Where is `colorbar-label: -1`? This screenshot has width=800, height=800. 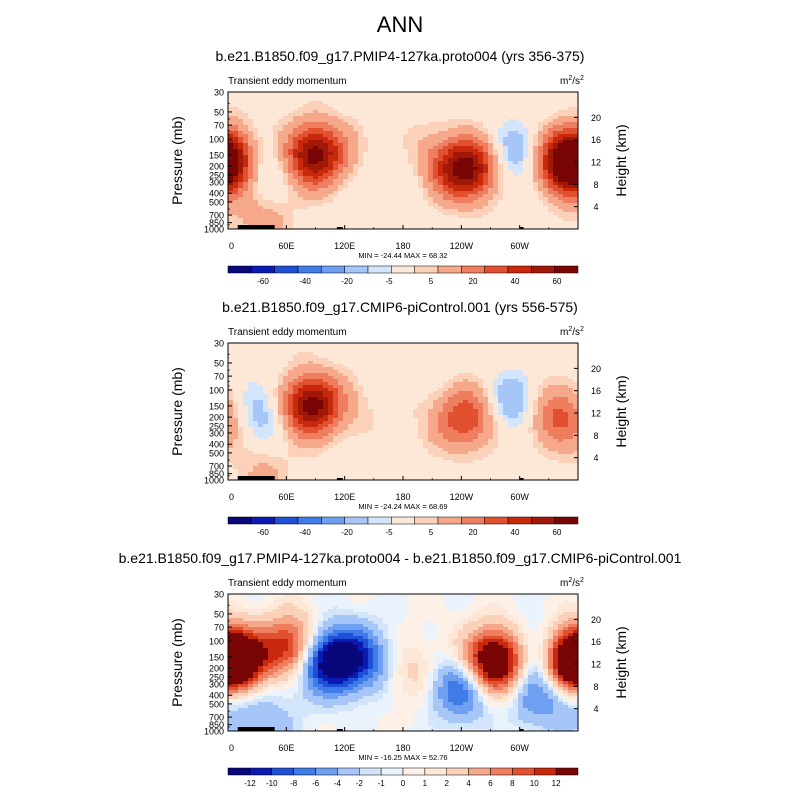 colorbar-label: -1 is located at coordinates (382, 783).